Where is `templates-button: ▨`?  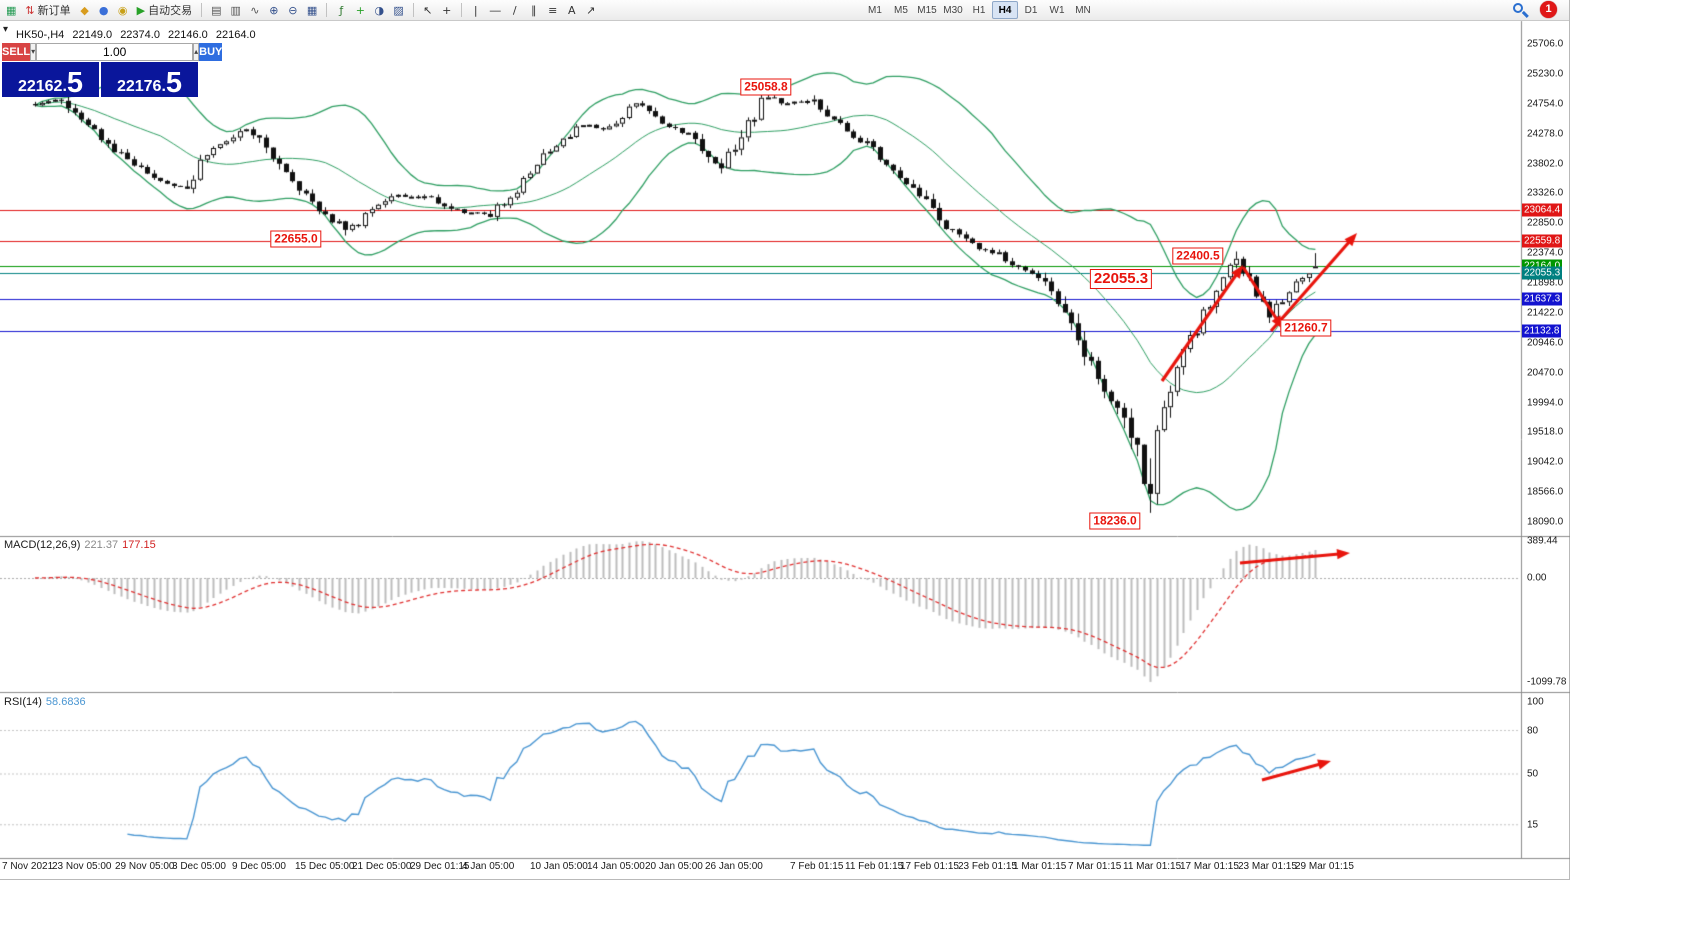
templates-button: ▨ is located at coordinates (398, 10).